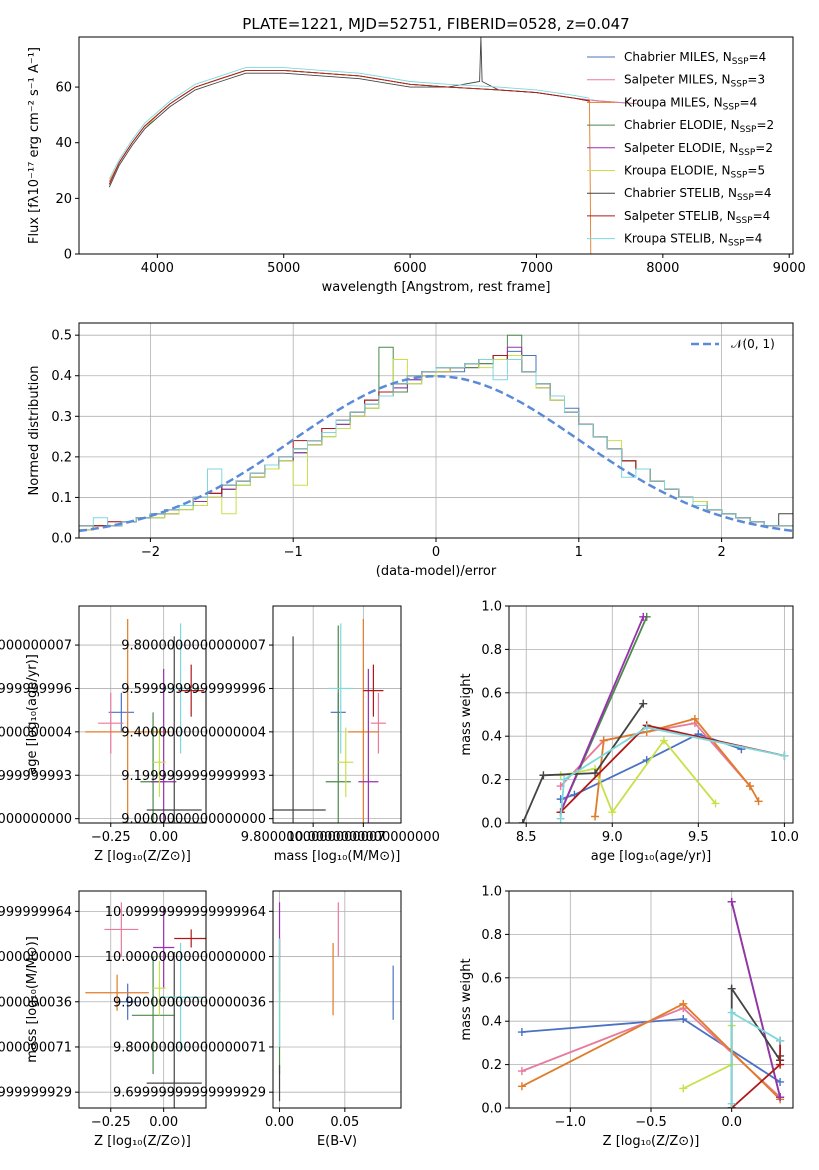  What do you see at coordinates (697, 217) in the screenshot?
I see `legend-label: Salpeter STELIB, NSSP=4` at bounding box center [697, 217].